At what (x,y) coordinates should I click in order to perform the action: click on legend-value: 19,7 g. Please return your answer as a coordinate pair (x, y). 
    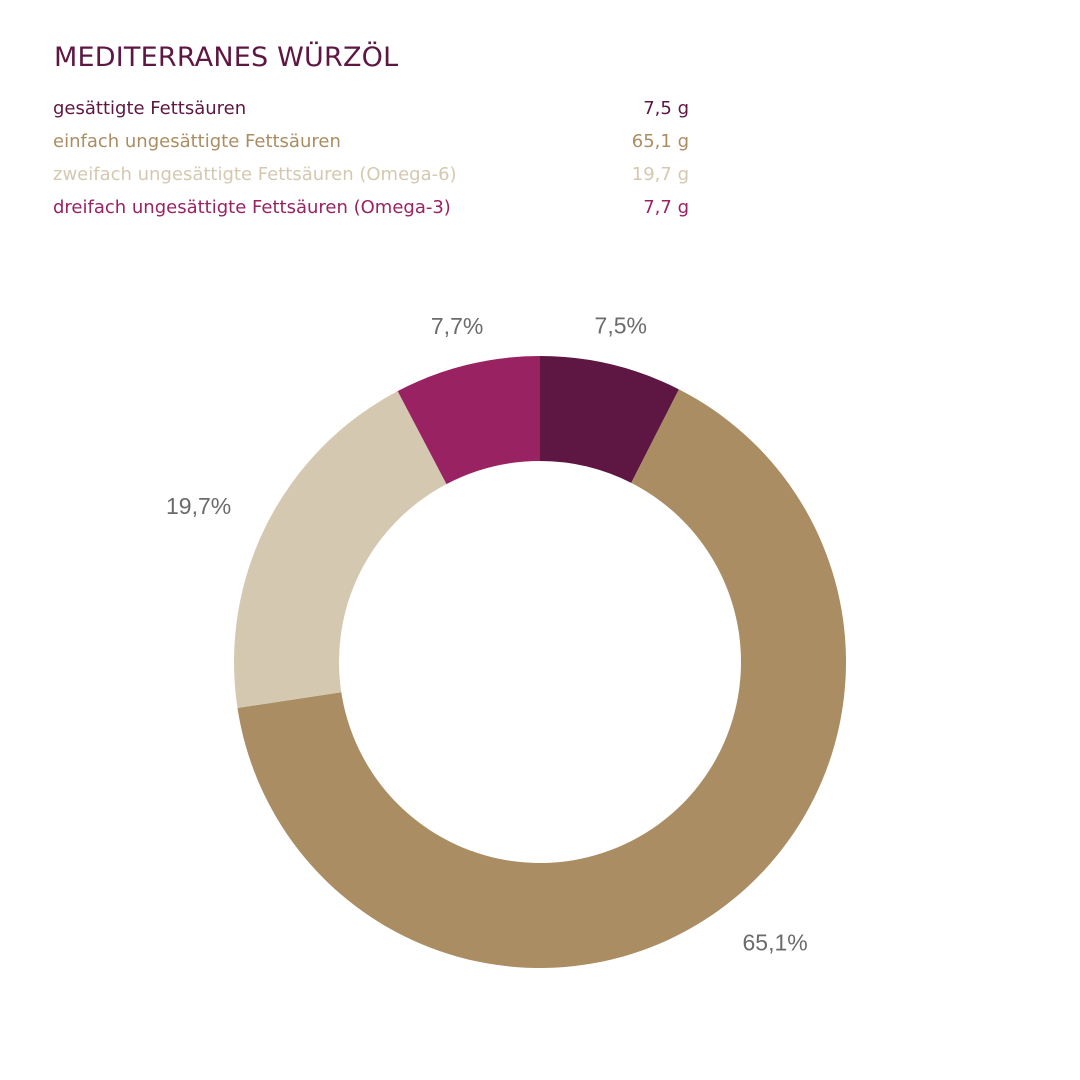
    Looking at the image, I should click on (660, 174).